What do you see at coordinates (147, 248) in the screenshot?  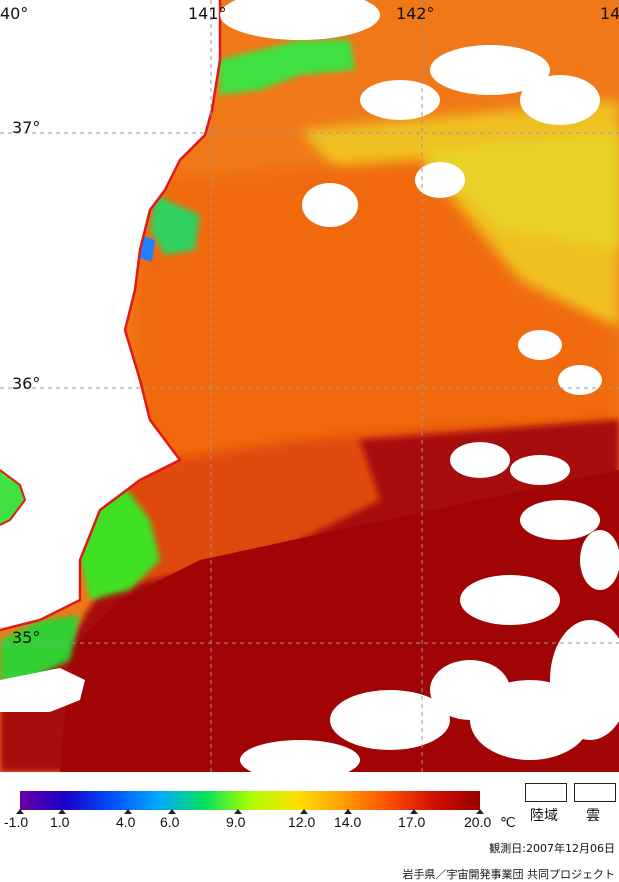 I see `coastal-blue-mid` at bounding box center [147, 248].